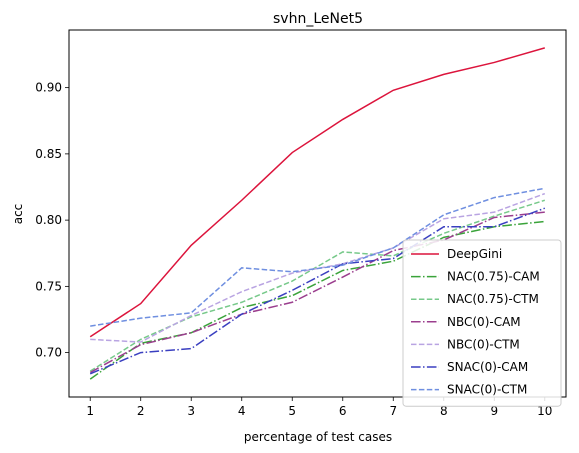 The image size is (579, 453). I want to click on legend-label-nac-0-75-cam: NAC(0.75)-CAM, so click(493, 277).